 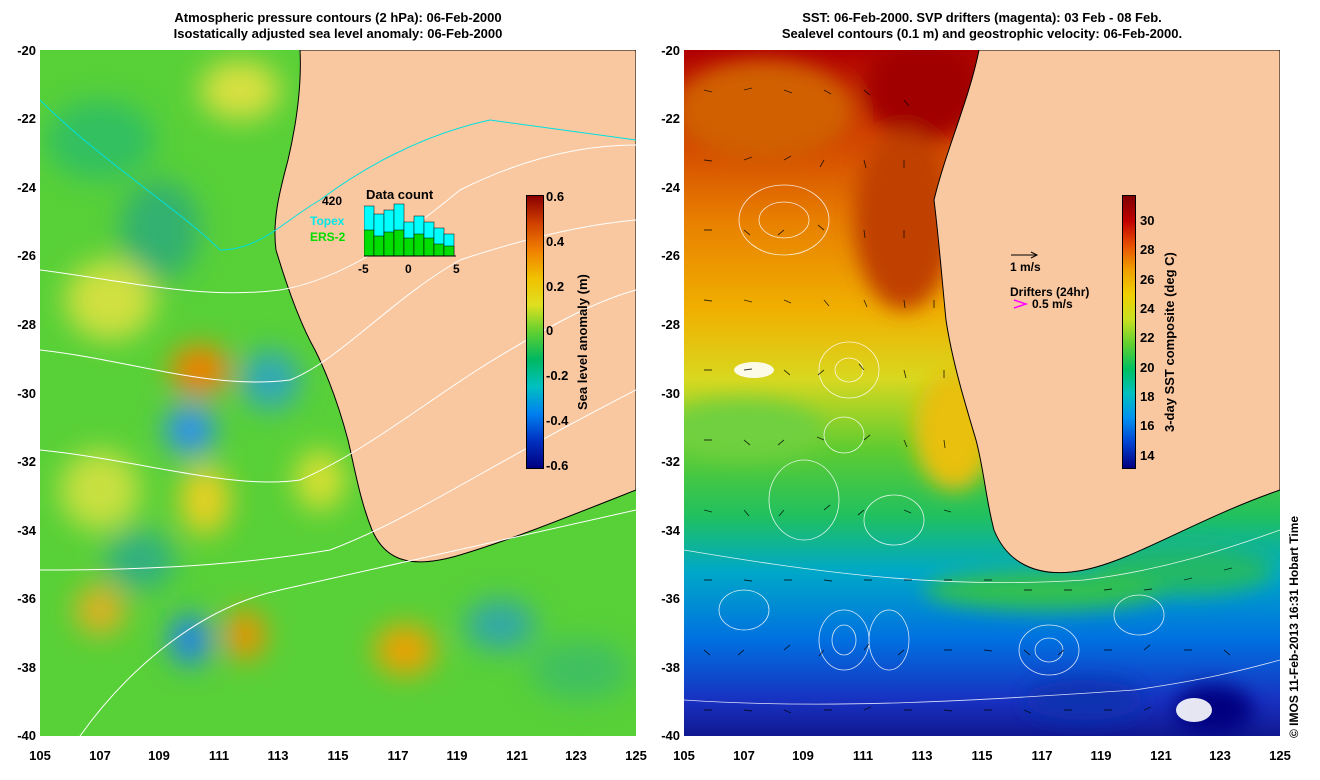 What do you see at coordinates (100, 755) in the screenshot?
I see `left-xtick: 107` at bounding box center [100, 755].